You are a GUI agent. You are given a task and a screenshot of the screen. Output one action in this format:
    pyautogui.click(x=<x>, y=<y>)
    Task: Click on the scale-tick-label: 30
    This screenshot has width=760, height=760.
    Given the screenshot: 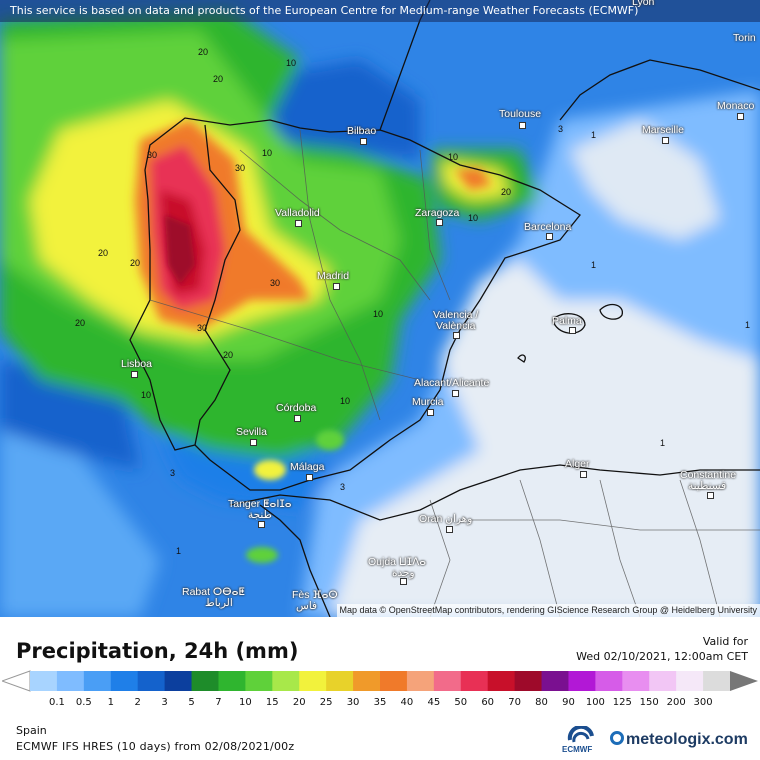 What is the action you would take?
    pyautogui.click(x=353, y=702)
    